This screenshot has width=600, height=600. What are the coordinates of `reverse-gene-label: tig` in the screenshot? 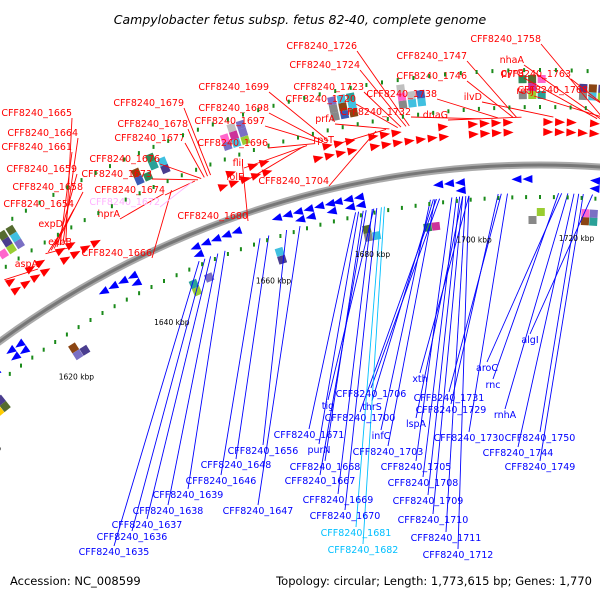 It's located at (328, 406).